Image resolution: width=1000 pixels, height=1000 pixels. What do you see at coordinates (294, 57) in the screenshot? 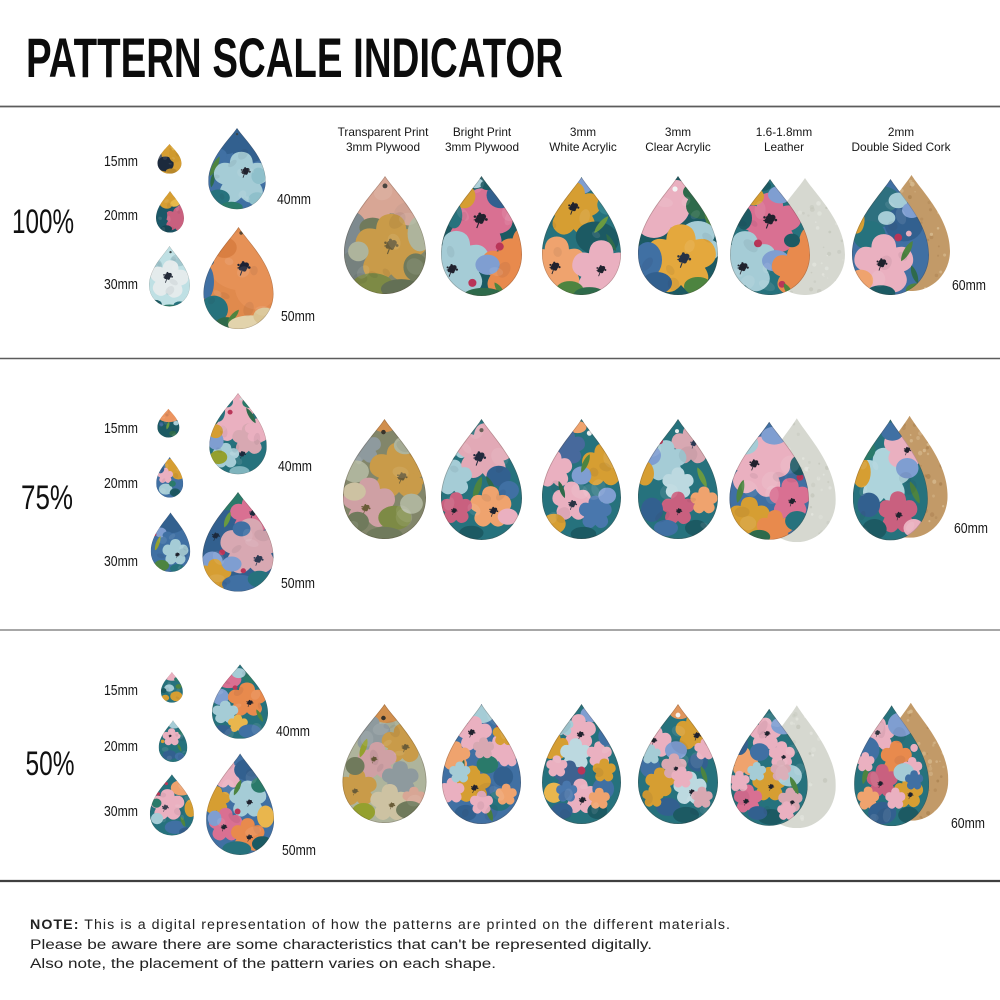
I see `svg-text: PATTERN SCALE INDICATOR` at bounding box center [294, 57].